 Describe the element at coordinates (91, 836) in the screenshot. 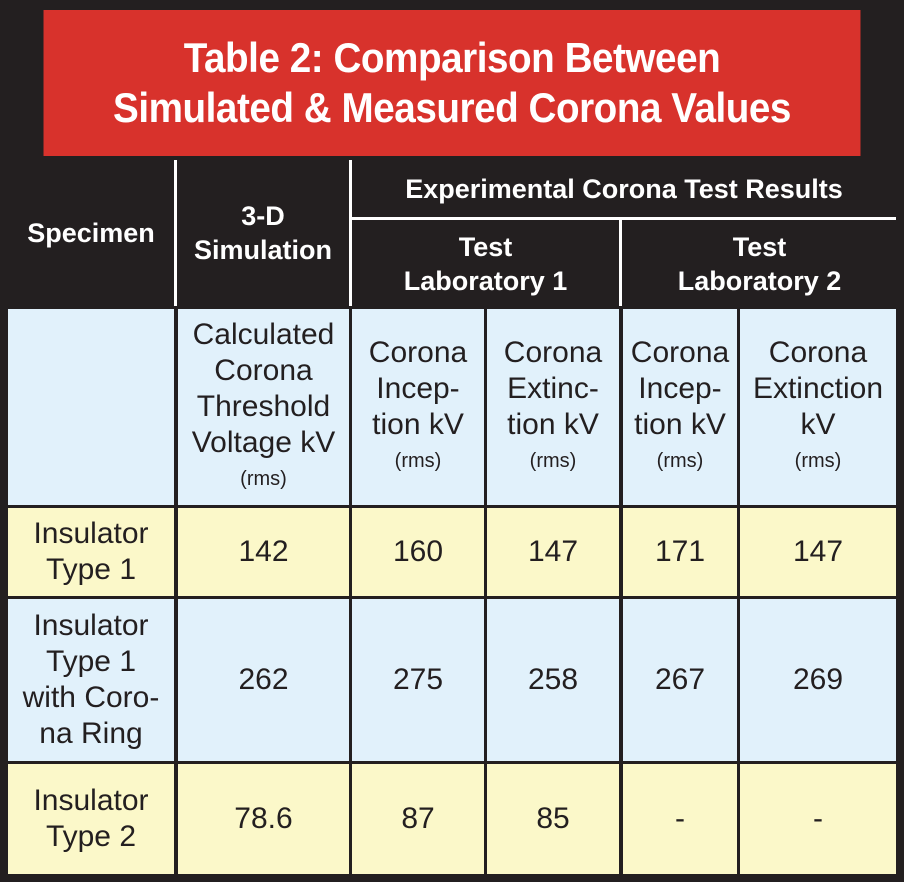

I see `row-label-line: Type 2` at that location.